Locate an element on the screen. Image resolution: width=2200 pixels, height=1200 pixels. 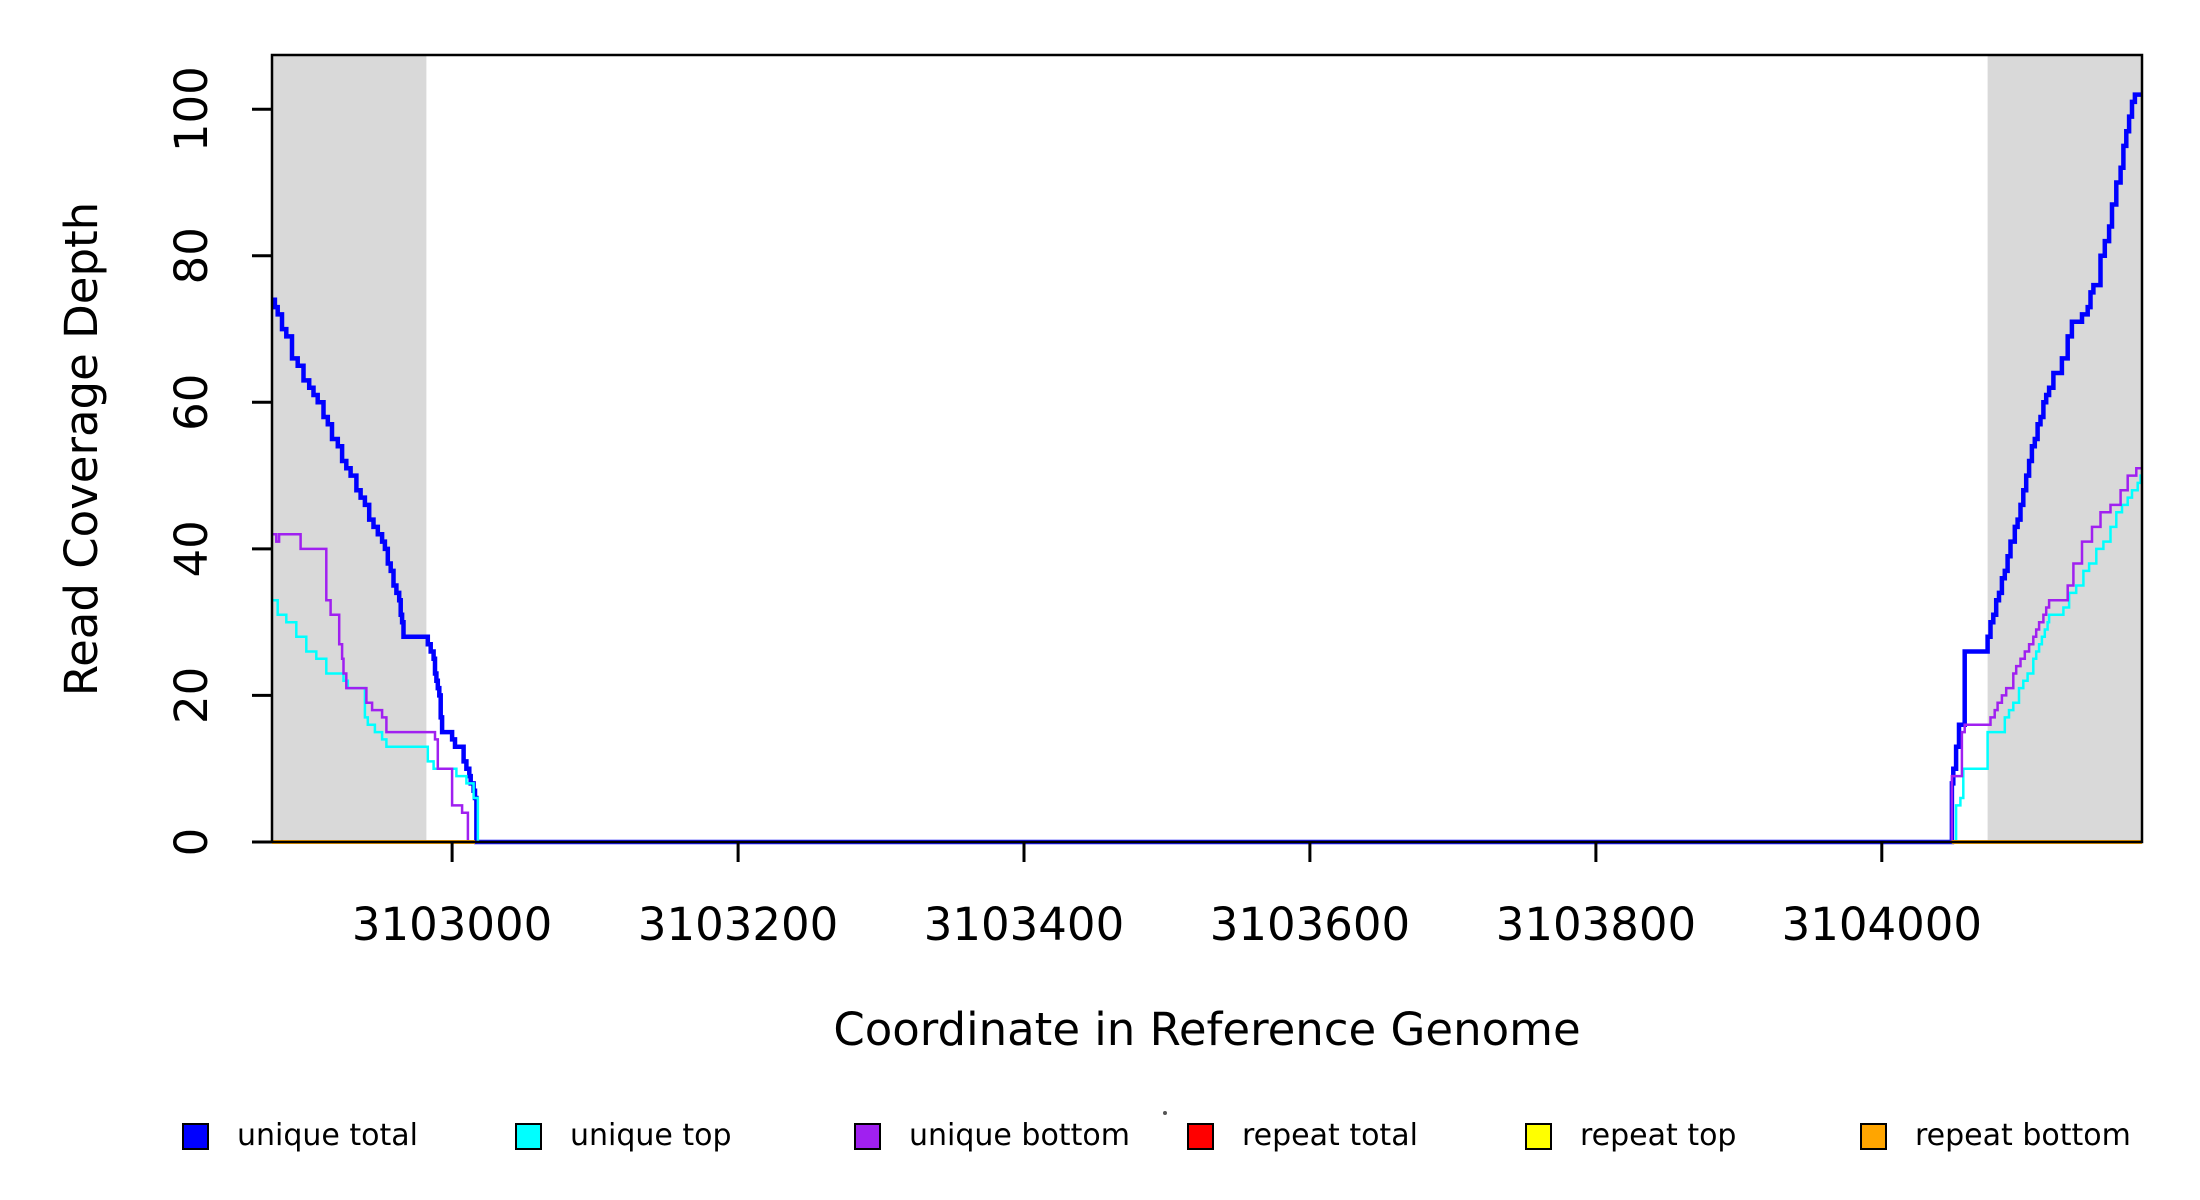
legend-item-unique-total: unique total is located at coordinates (300, 1136).